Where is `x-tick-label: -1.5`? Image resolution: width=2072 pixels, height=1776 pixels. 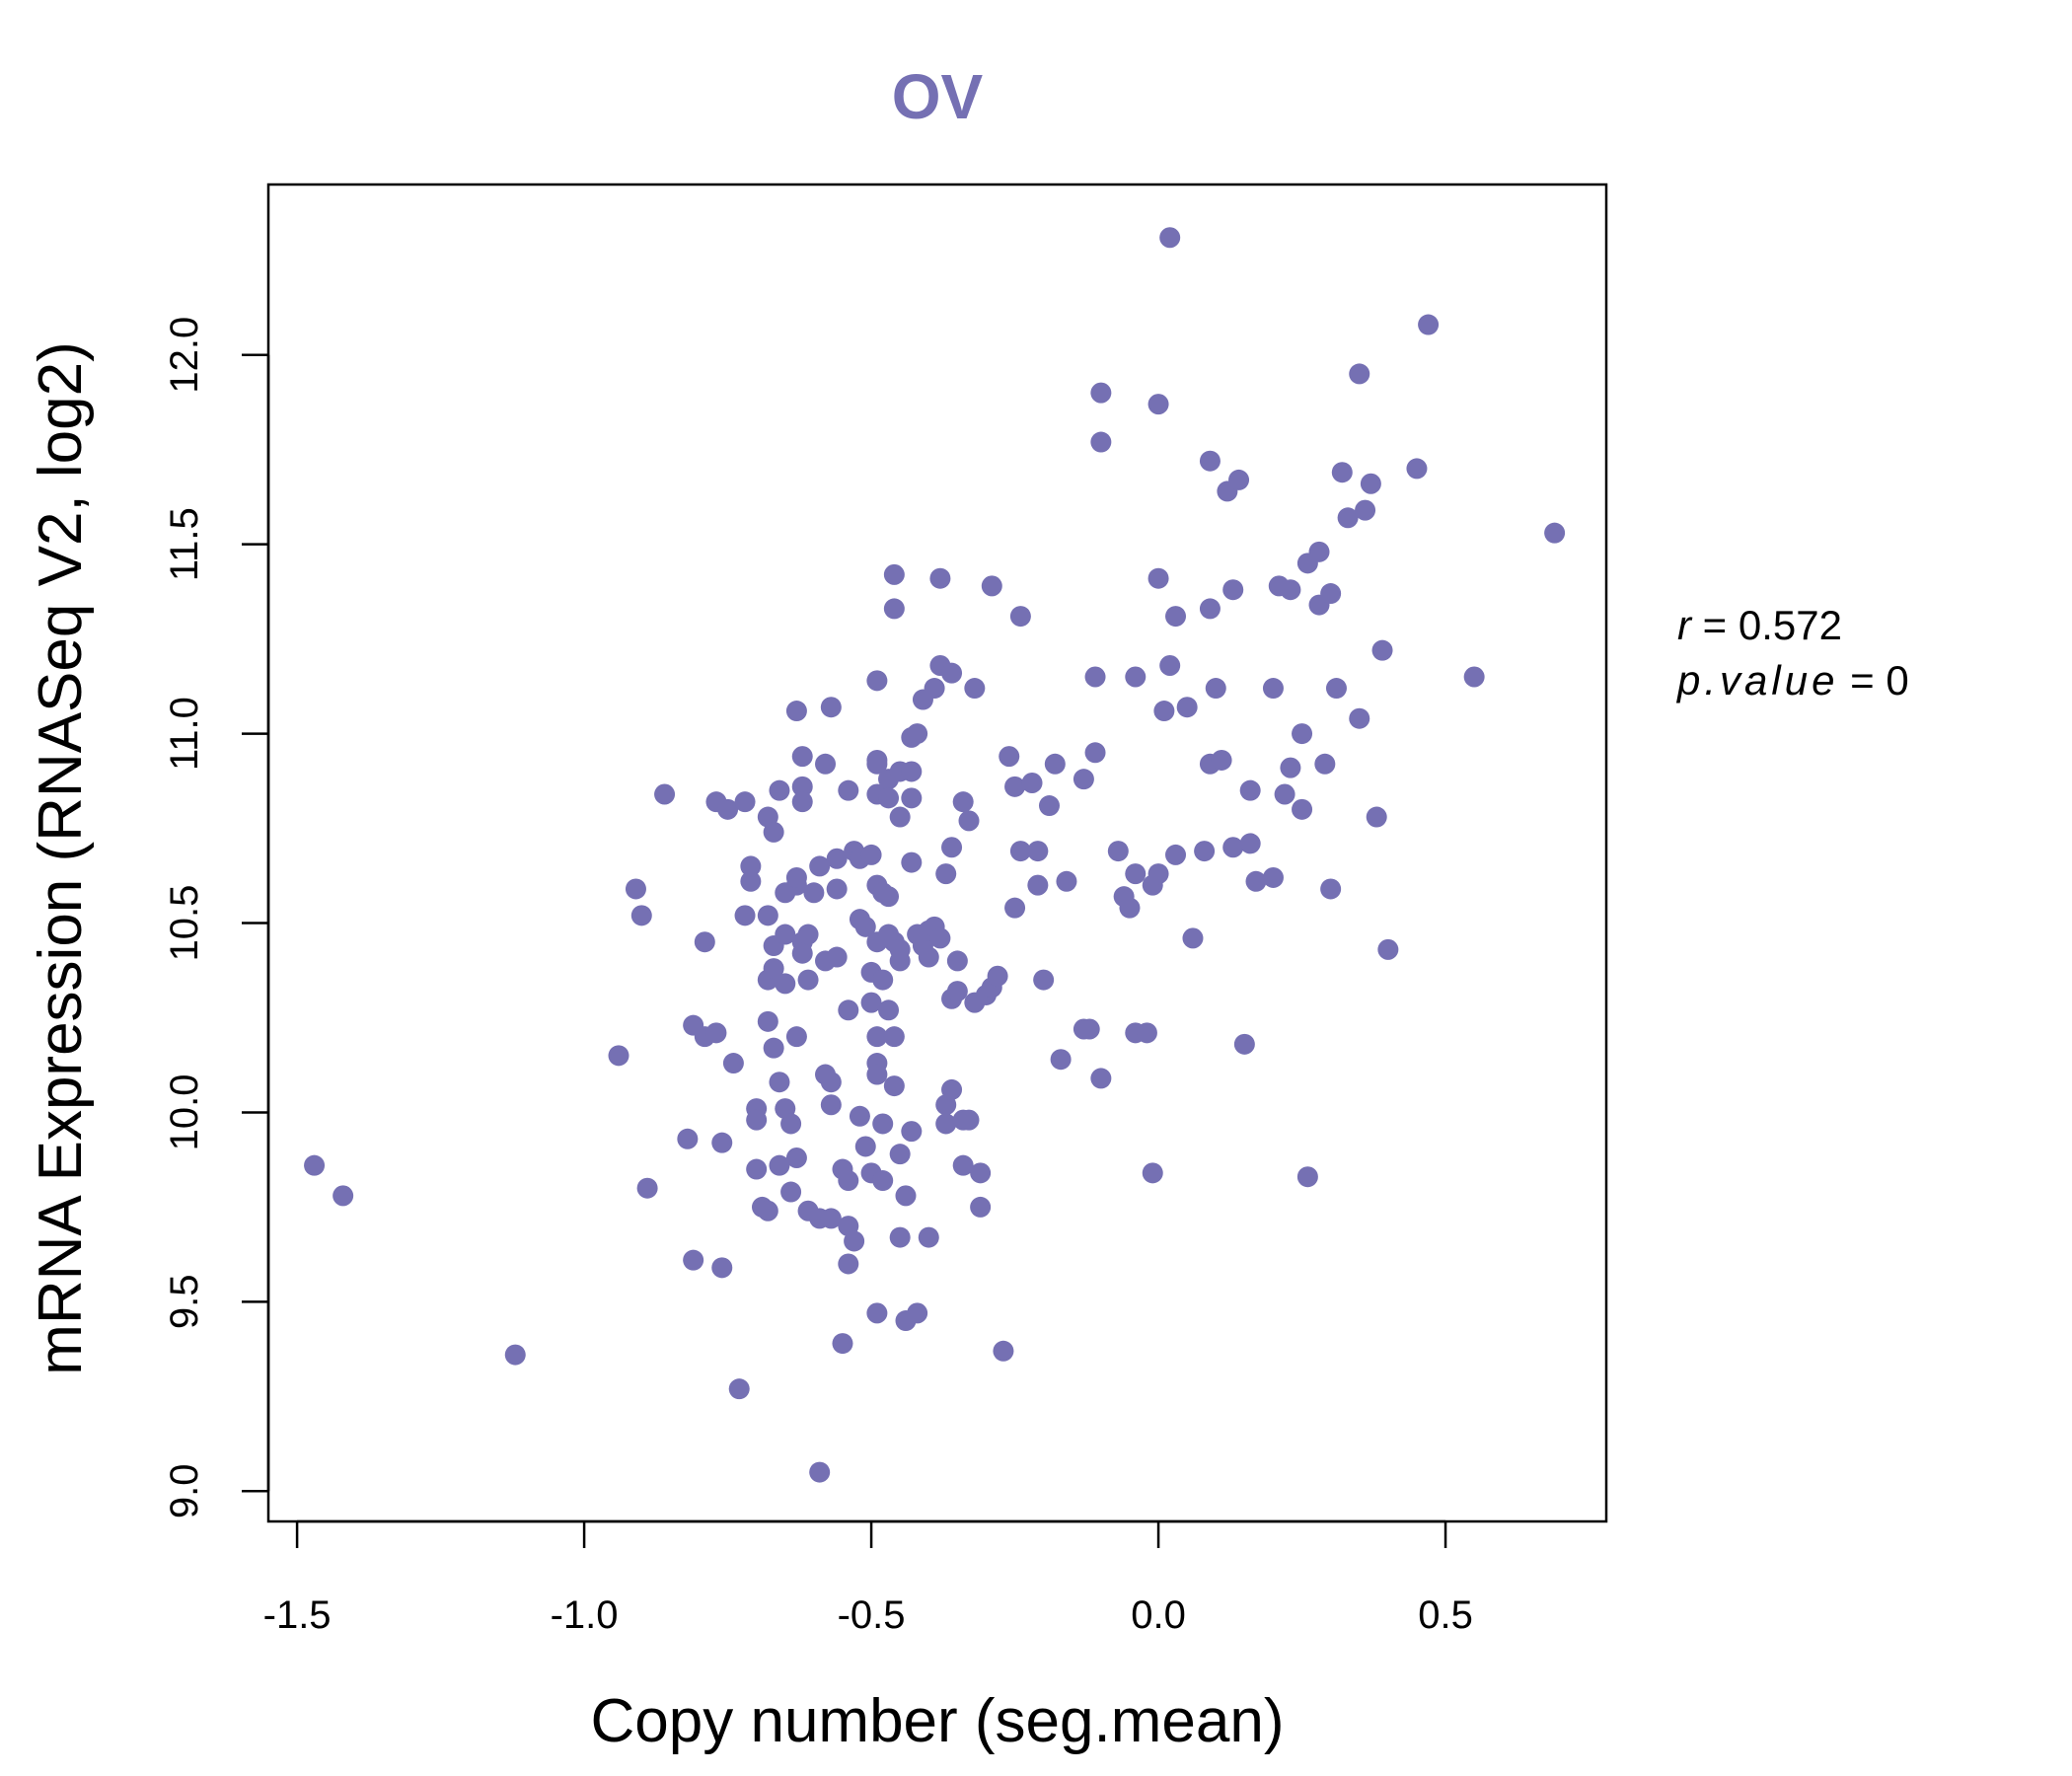 x-tick-label: -1.5 is located at coordinates (298, 1615).